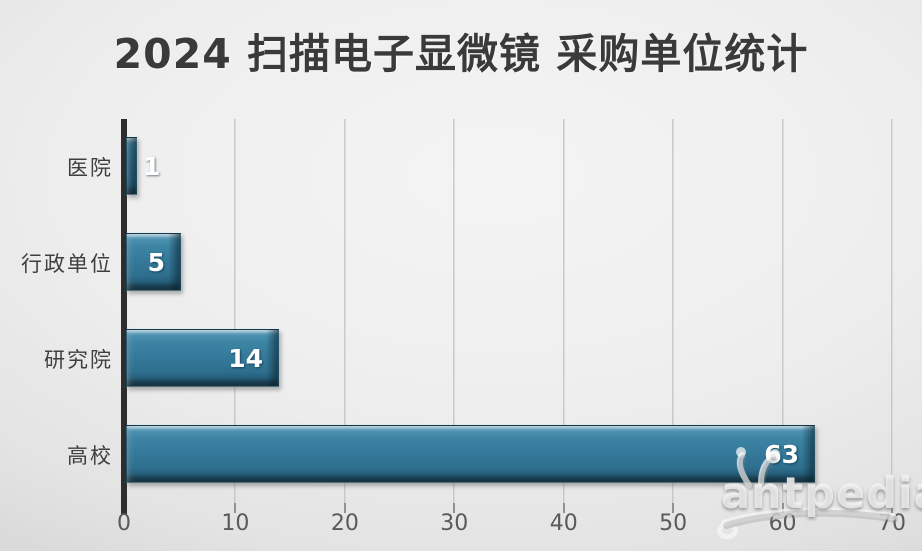  I want to click on category-label: 医院, so click(90, 168).